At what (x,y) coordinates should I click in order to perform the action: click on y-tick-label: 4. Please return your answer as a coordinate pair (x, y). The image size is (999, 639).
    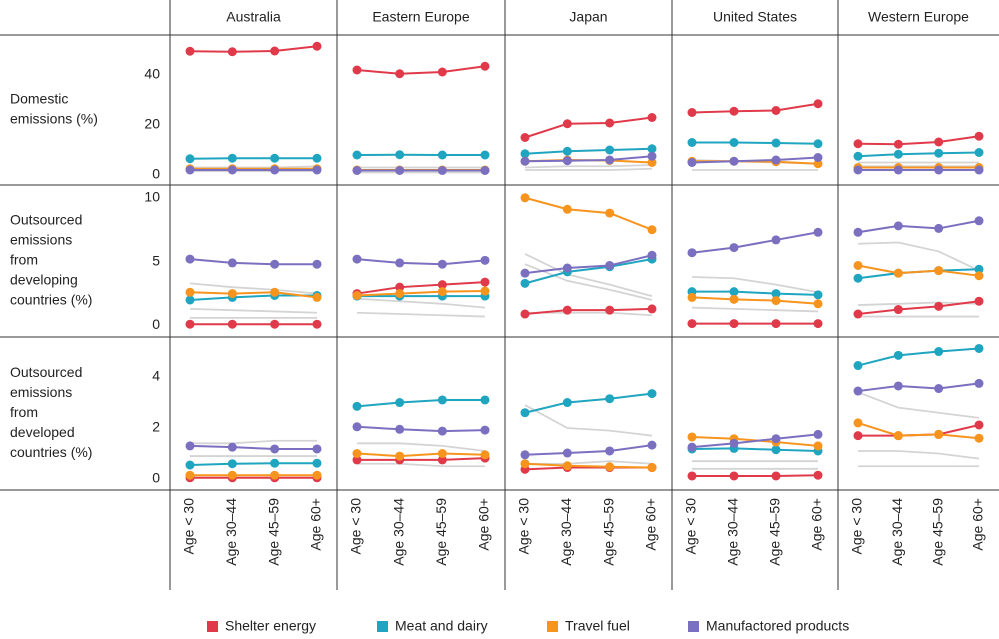
    Looking at the image, I should click on (156, 376).